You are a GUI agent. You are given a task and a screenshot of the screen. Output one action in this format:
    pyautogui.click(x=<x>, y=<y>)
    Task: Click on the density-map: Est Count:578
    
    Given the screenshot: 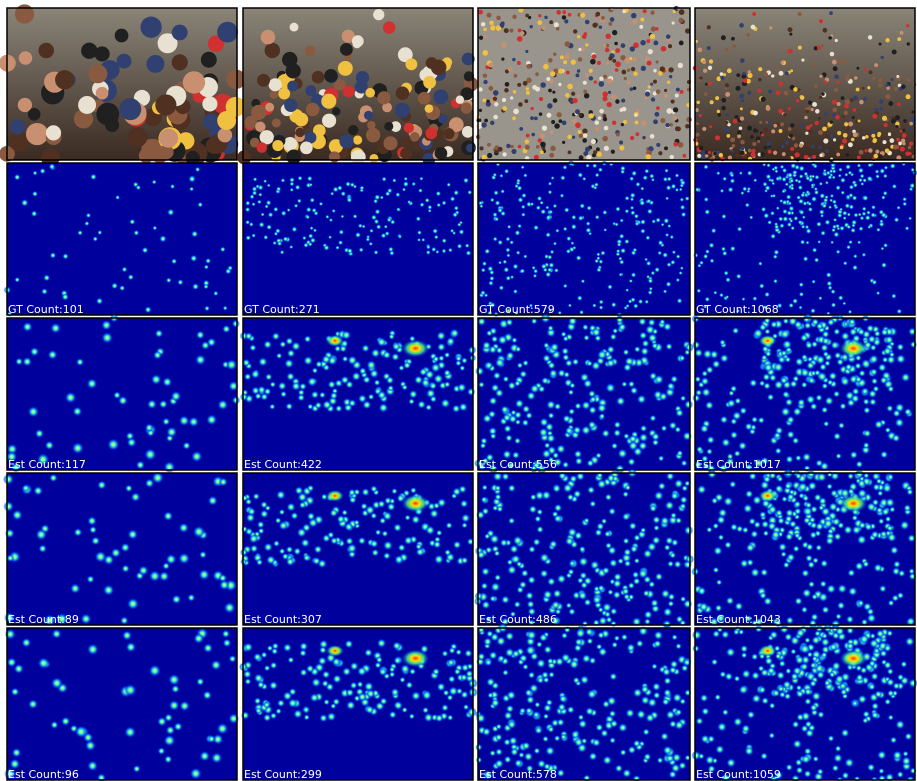 What is the action you would take?
    pyautogui.click(x=583, y=702)
    